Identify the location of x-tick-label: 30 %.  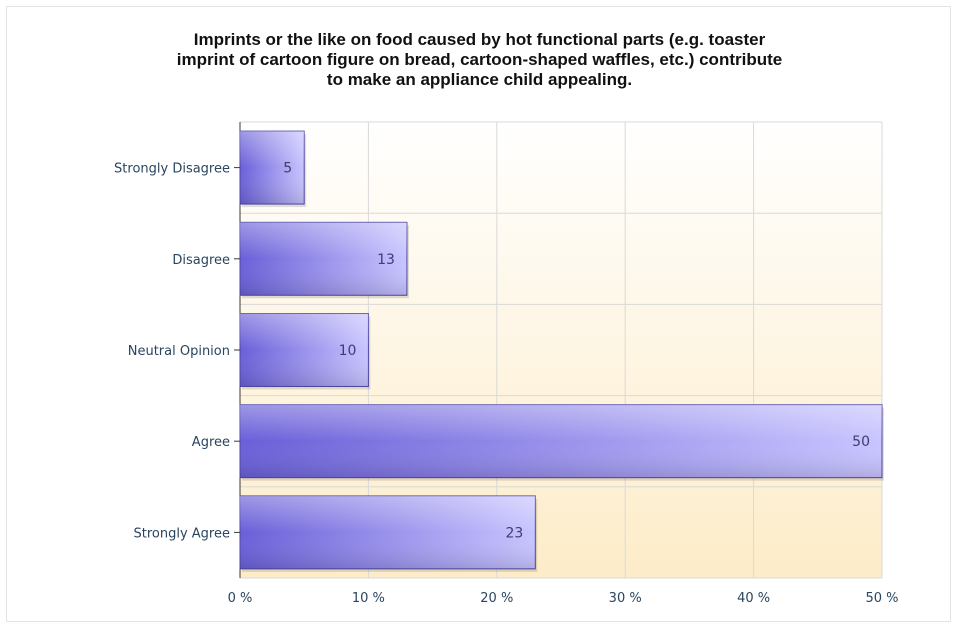
(625, 598).